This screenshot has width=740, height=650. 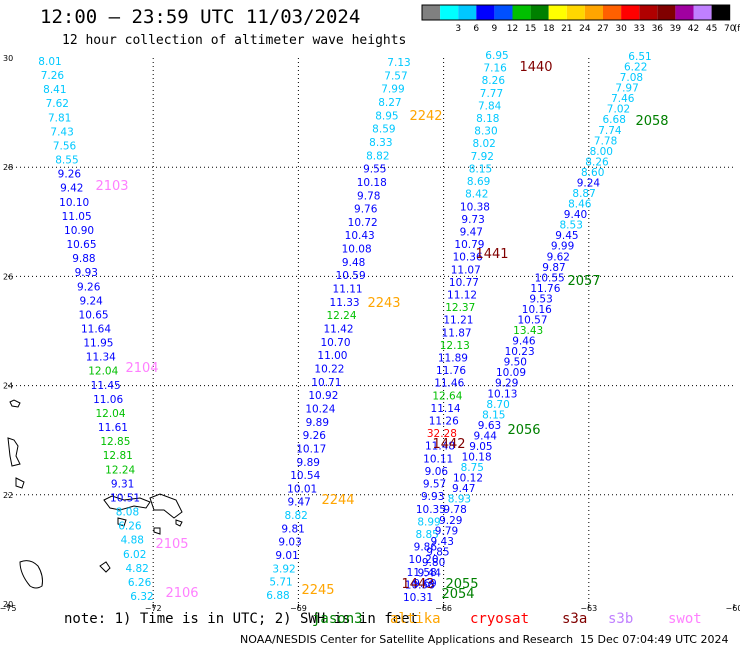 I want to click on wave-height-value: 10.23, so click(x=520, y=352).